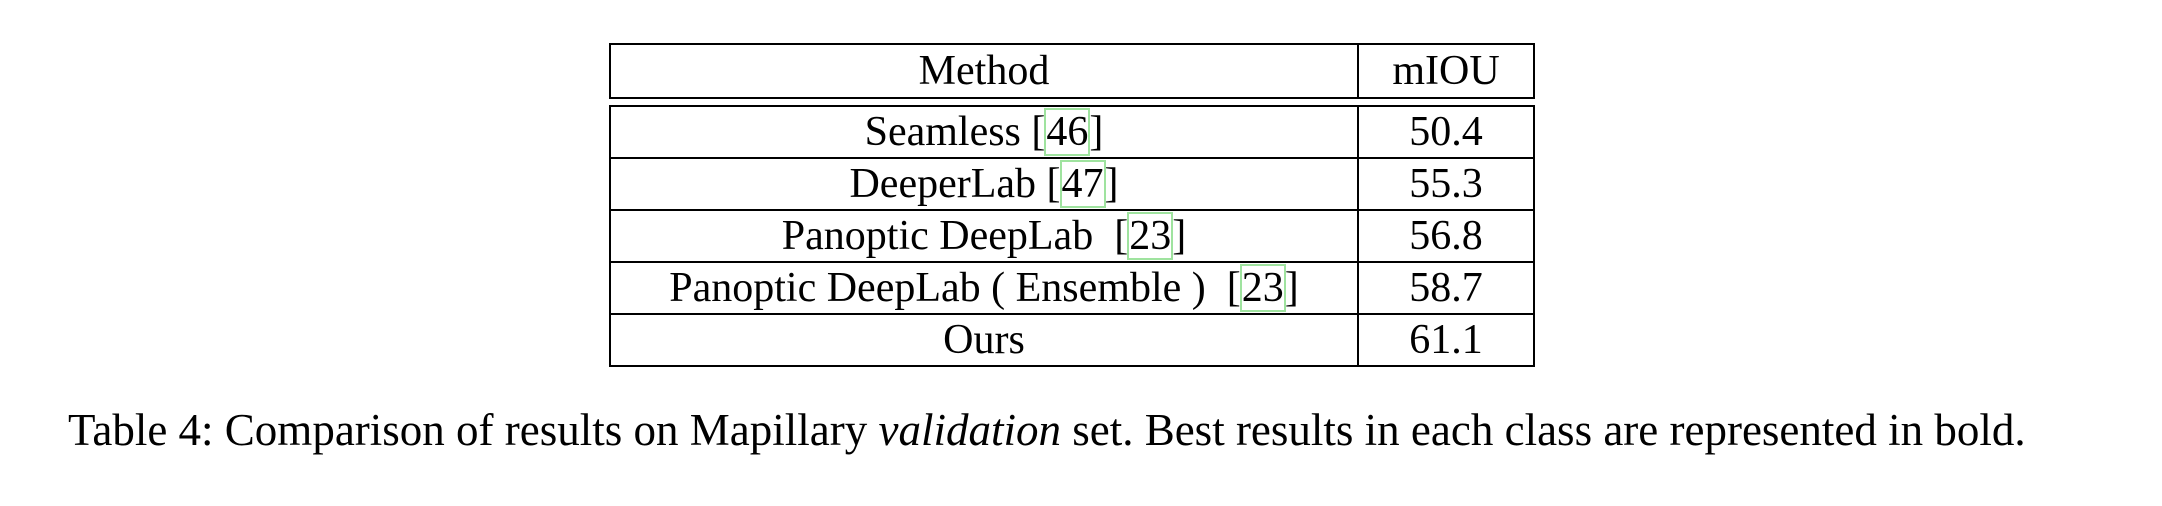  I want to click on table-row: Panoptic DeepLab ( Ensemble ) [23] 58.7, so click(1072, 288).